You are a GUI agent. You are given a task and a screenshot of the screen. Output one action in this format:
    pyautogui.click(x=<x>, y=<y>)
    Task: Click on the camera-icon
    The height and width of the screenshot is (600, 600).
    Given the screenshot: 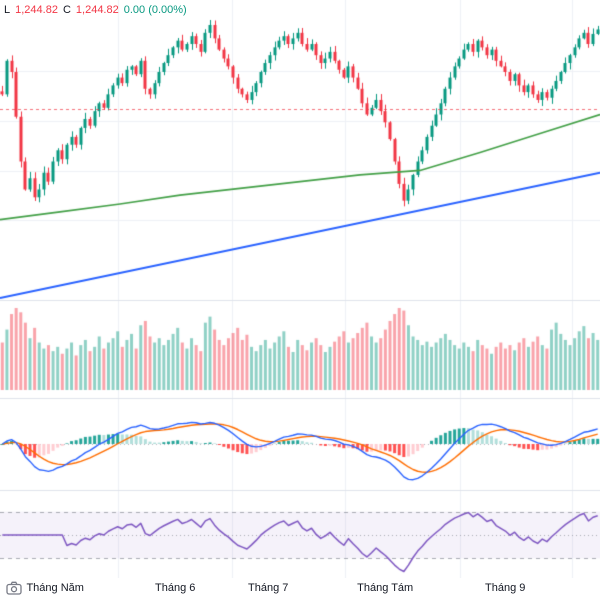 What is the action you would take?
    pyautogui.click(x=14, y=588)
    